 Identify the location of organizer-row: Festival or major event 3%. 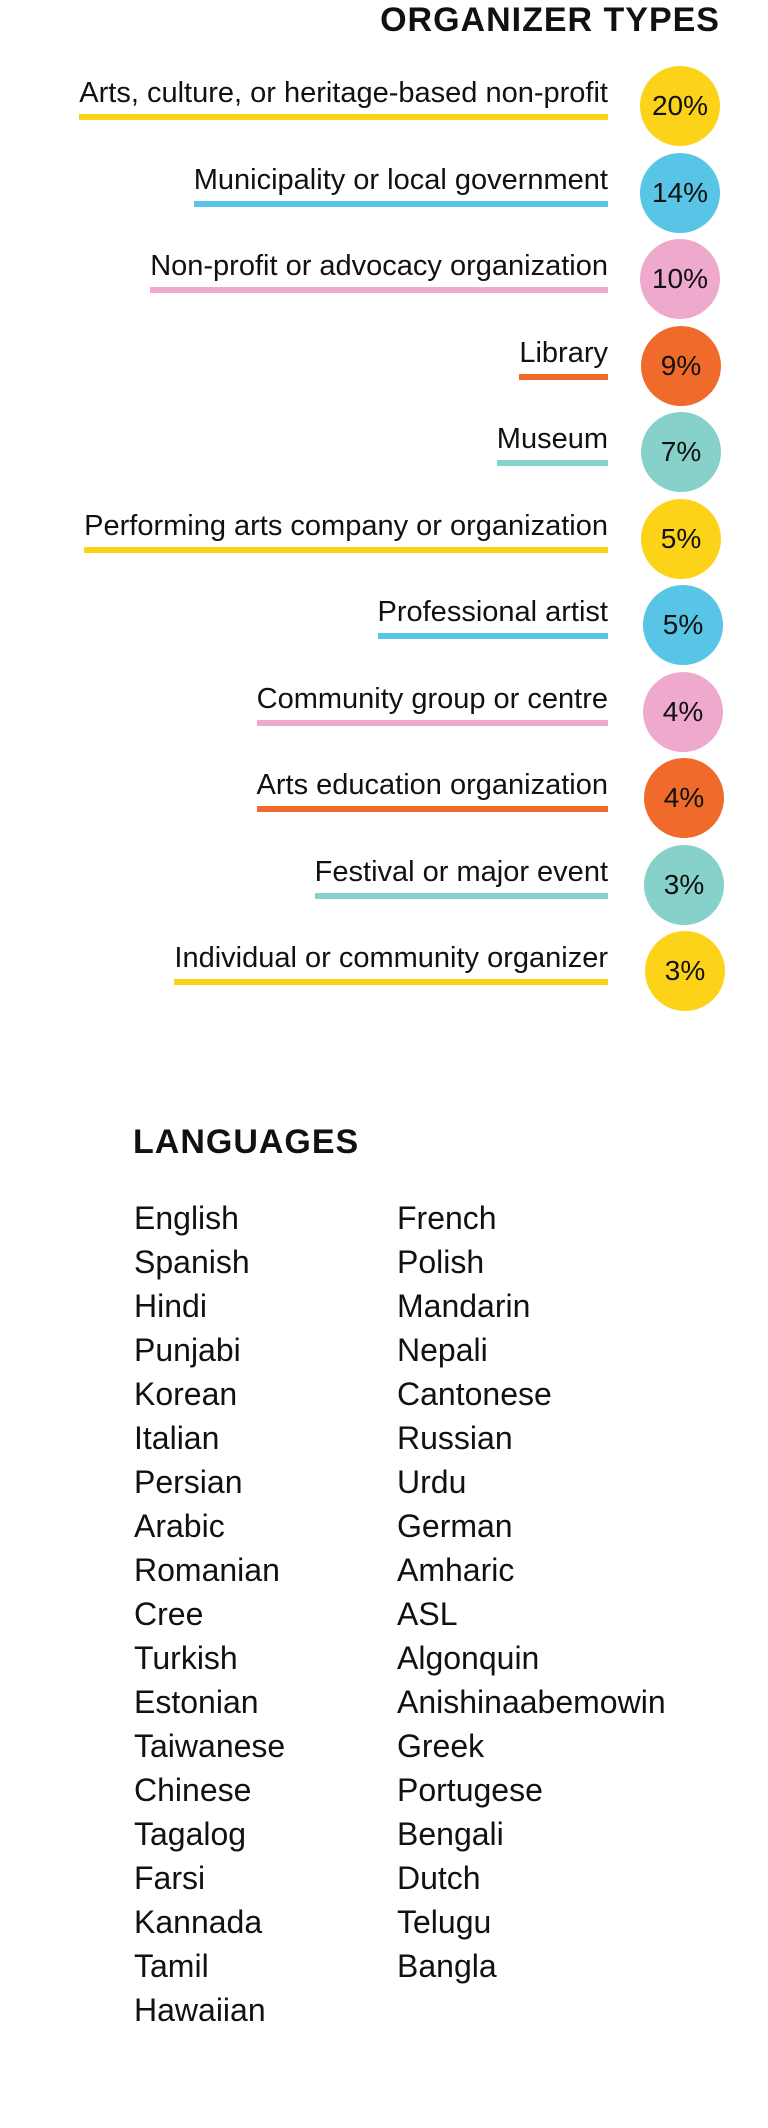
(384, 885).